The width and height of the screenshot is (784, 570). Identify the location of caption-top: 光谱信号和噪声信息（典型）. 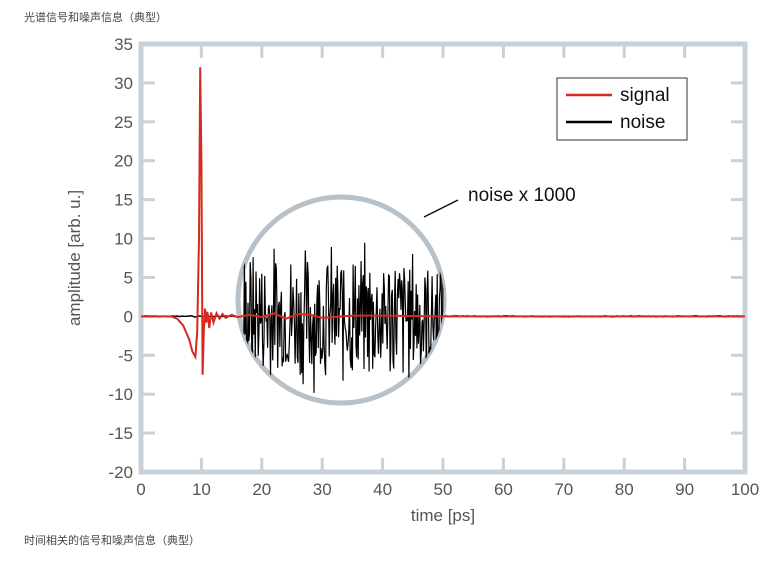
(95, 18).